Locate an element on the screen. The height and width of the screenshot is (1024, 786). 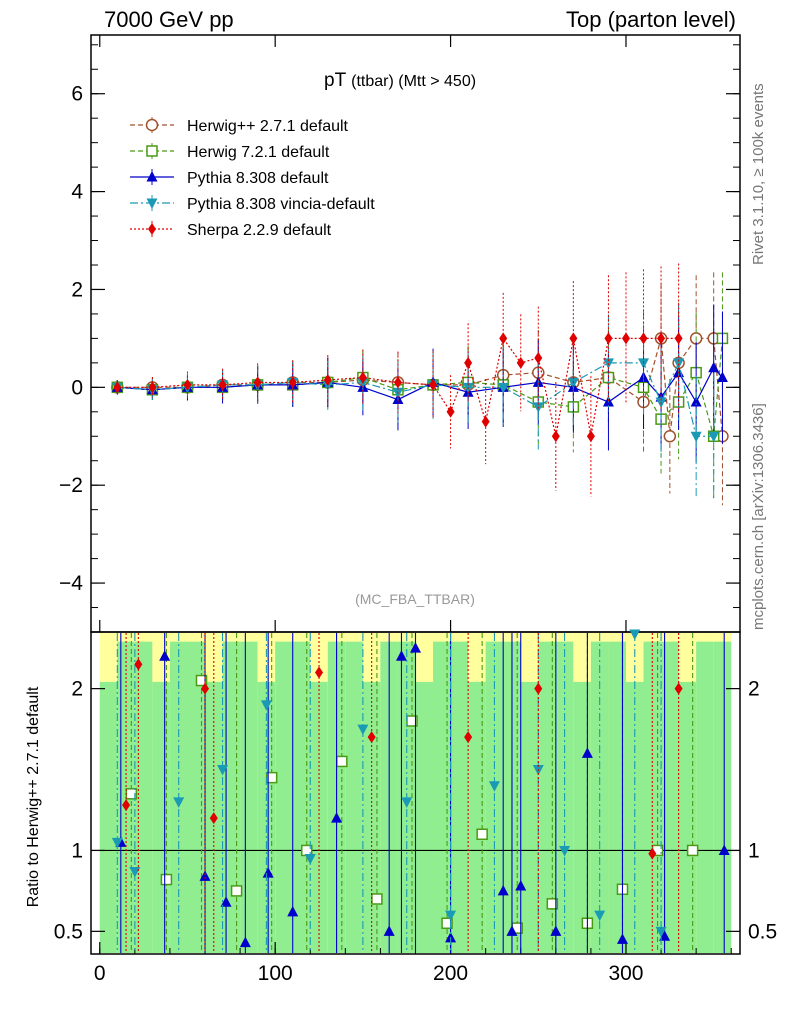
series-pythia-8-308-vincia-default is located at coordinates (415, 402).